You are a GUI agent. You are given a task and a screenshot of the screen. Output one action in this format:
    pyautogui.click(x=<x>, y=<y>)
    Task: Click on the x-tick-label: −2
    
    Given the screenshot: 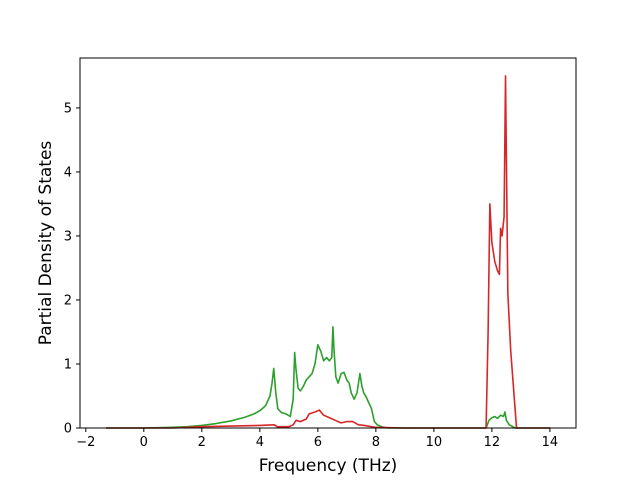 What is the action you would take?
    pyautogui.click(x=85, y=442)
    